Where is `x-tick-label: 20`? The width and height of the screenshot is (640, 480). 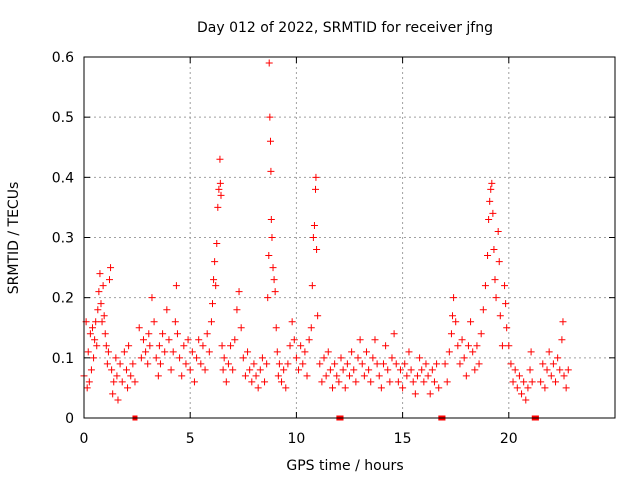
x-tick-label: 20 is located at coordinates (509, 439).